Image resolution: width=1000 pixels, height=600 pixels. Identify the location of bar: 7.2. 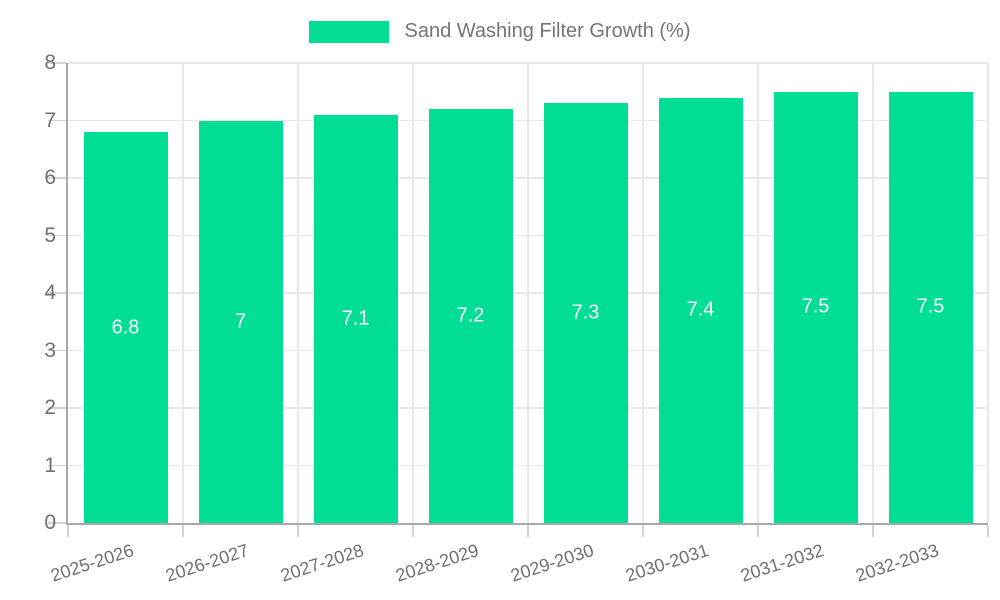
(470, 316).